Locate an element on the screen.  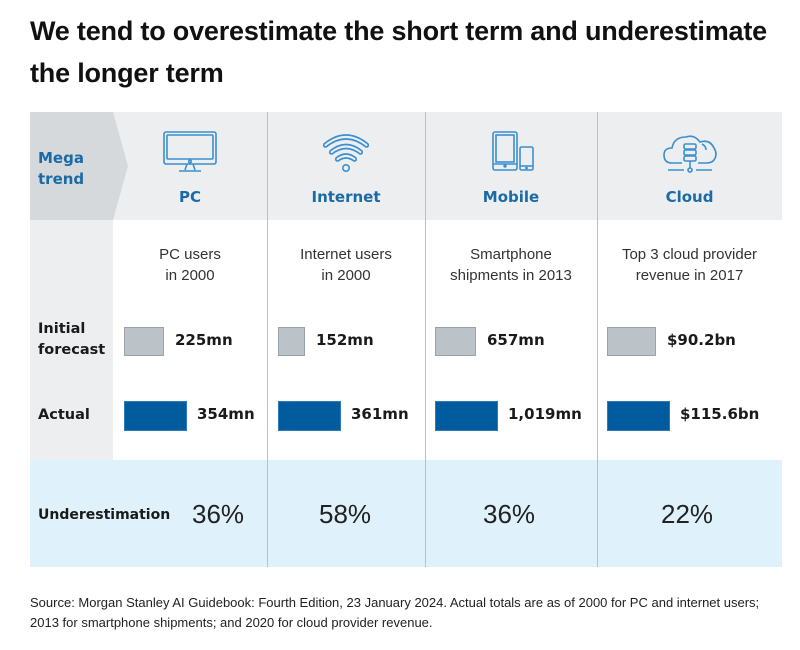
column-header-pc: PC is located at coordinates (190, 166).